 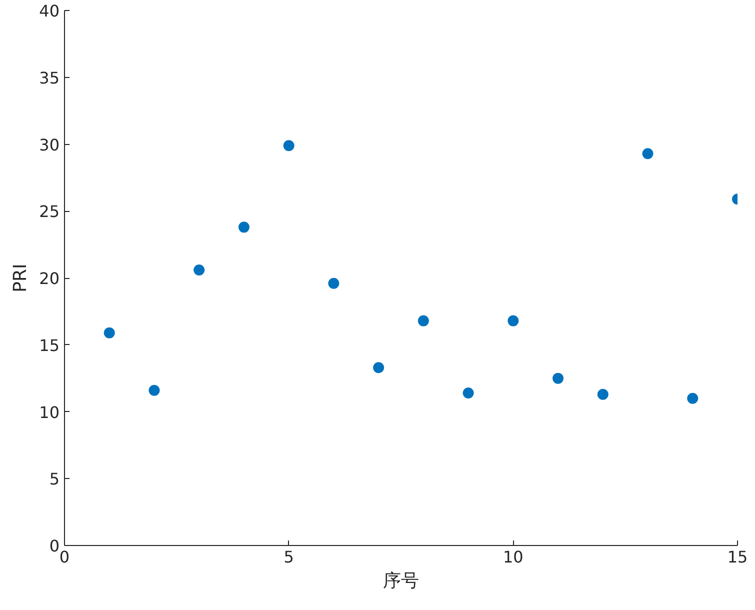 What do you see at coordinates (289, 557) in the screenshot?
I see `x-tick-label: 5` at bounding box center [289, 557].